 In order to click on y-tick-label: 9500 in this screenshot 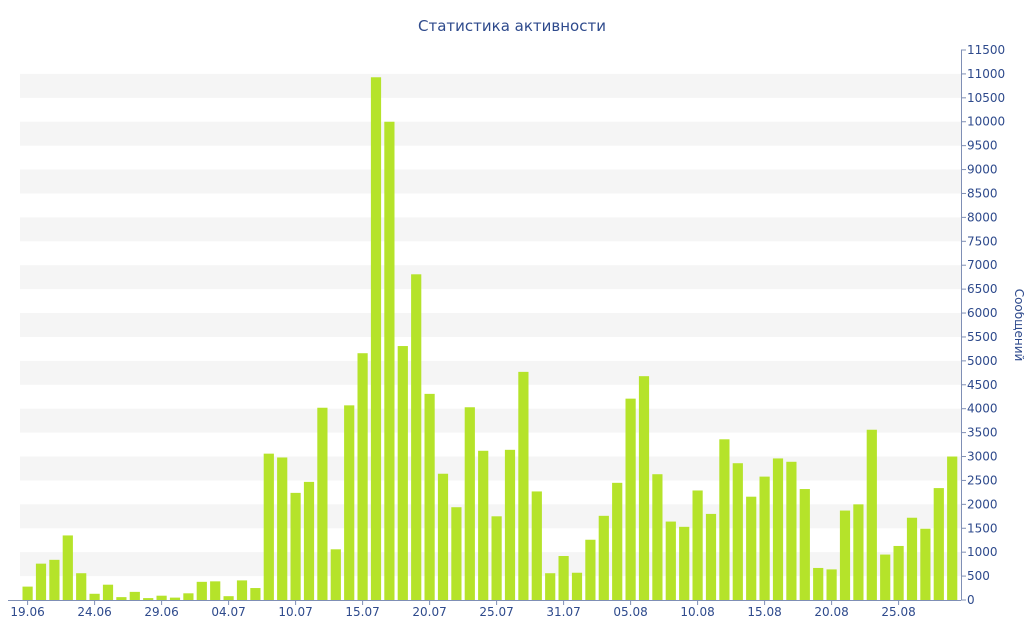, I will do `click(982, 146)`.